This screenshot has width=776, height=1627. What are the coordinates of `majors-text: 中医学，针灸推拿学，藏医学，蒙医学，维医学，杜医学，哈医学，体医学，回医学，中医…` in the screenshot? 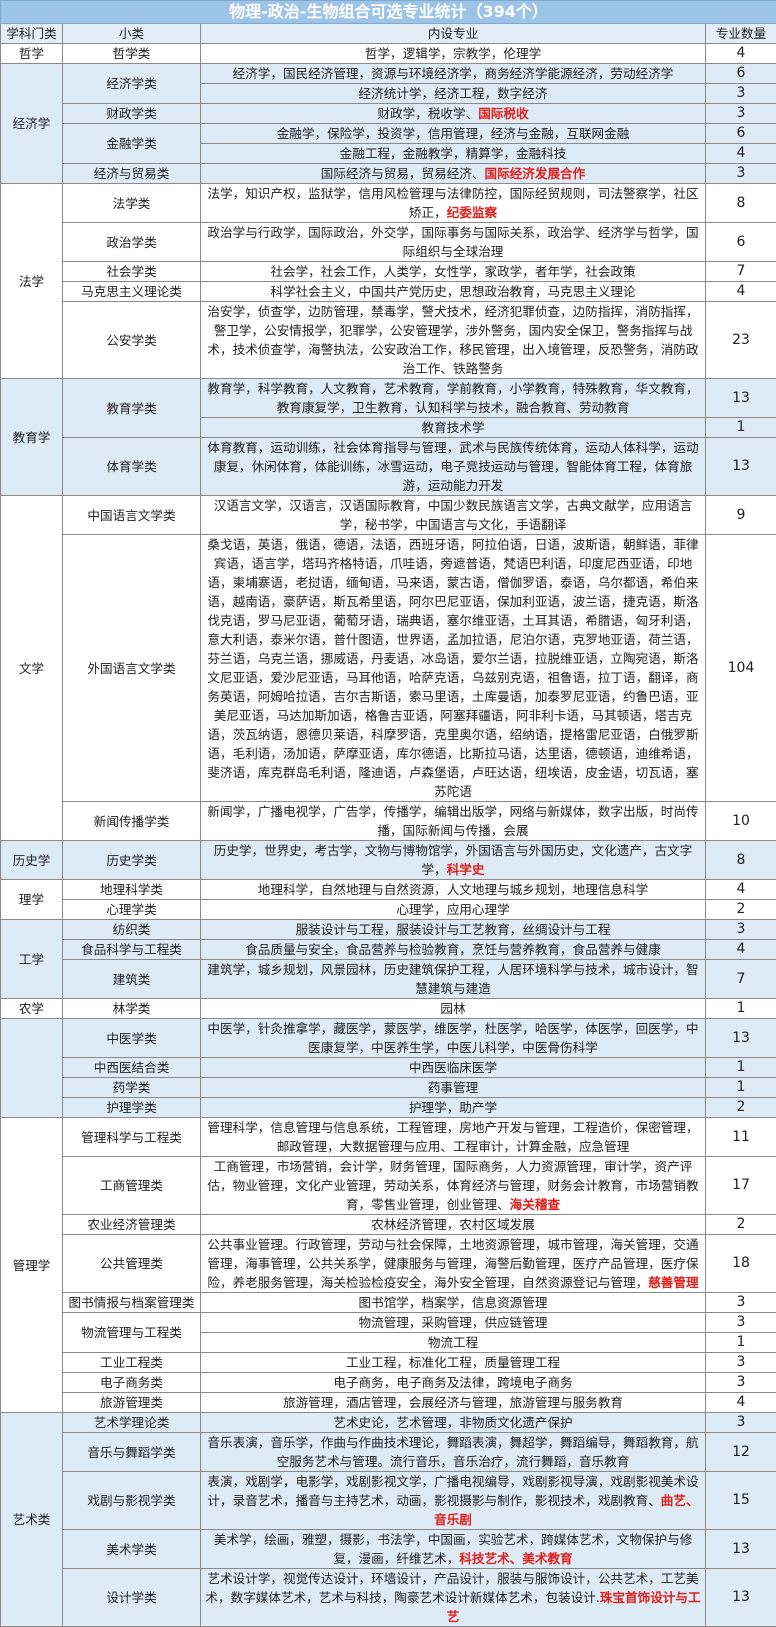 It's located at (452, 1038).